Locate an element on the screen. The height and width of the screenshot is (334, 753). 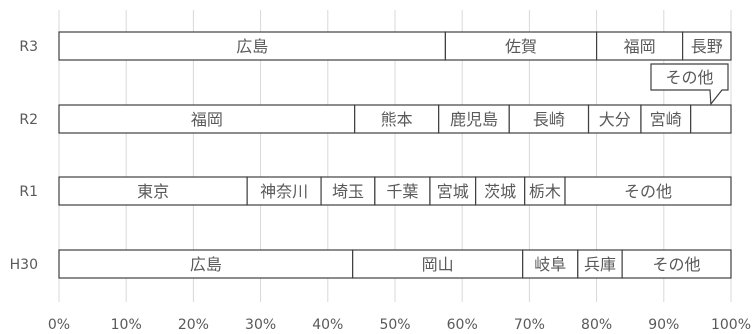
segment-label: 宮崎 is located at coordinates (666, 119).